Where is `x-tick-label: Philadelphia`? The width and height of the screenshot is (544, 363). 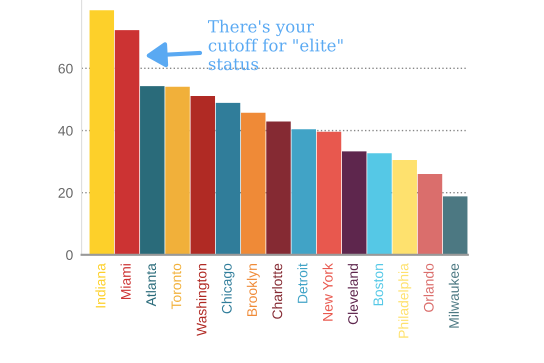 x-tick-label: Philadelphia is located at coordinates (405, 300).